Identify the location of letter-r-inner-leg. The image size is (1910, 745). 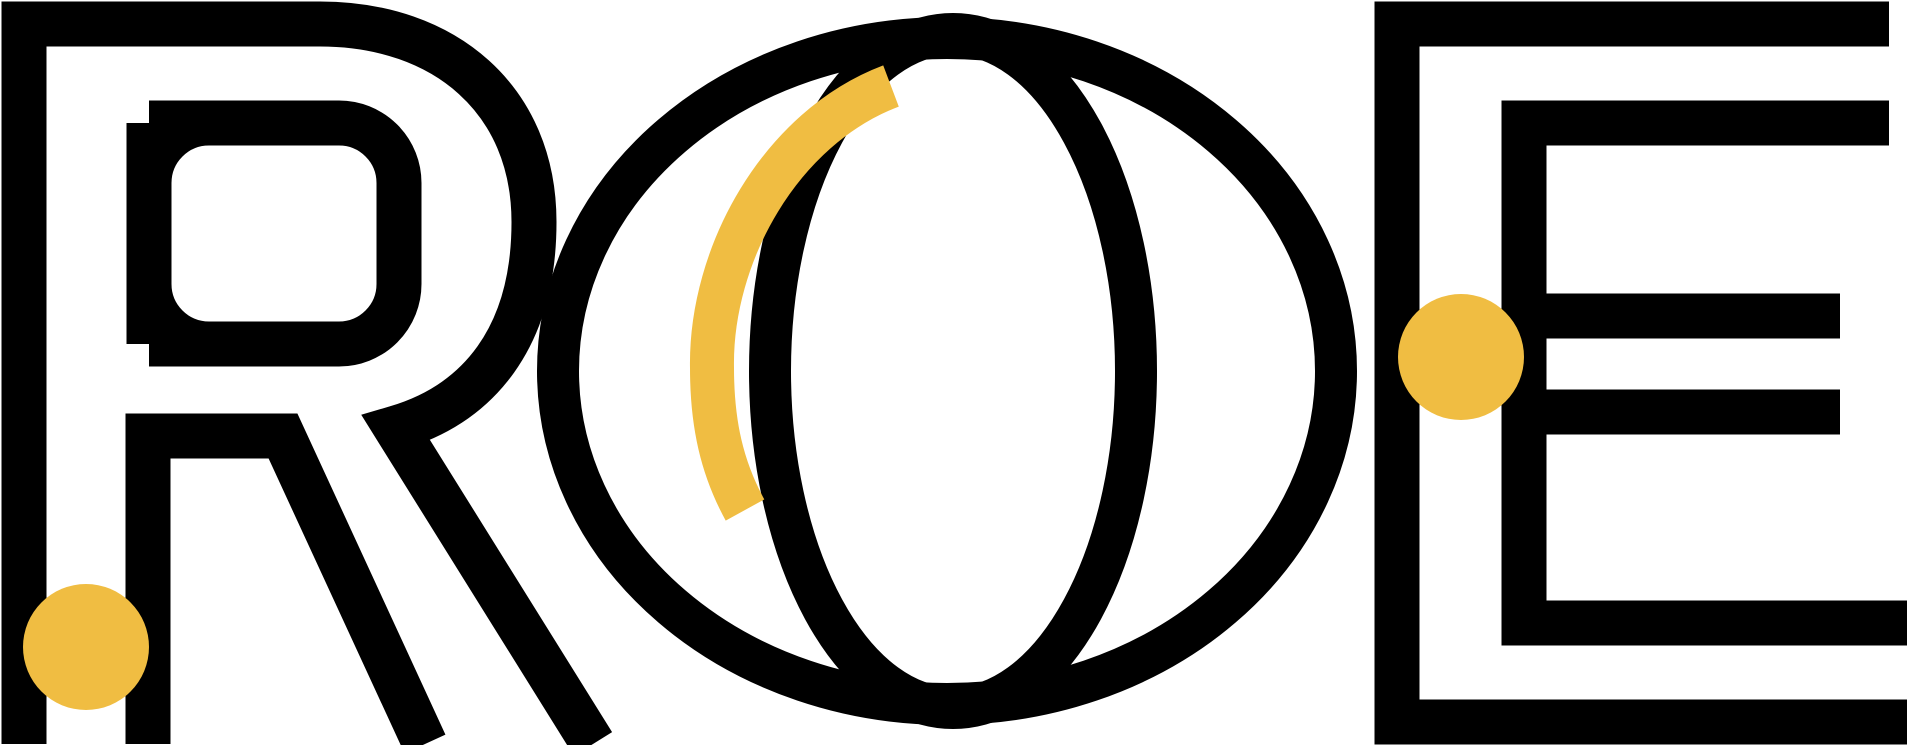
(285, 579).